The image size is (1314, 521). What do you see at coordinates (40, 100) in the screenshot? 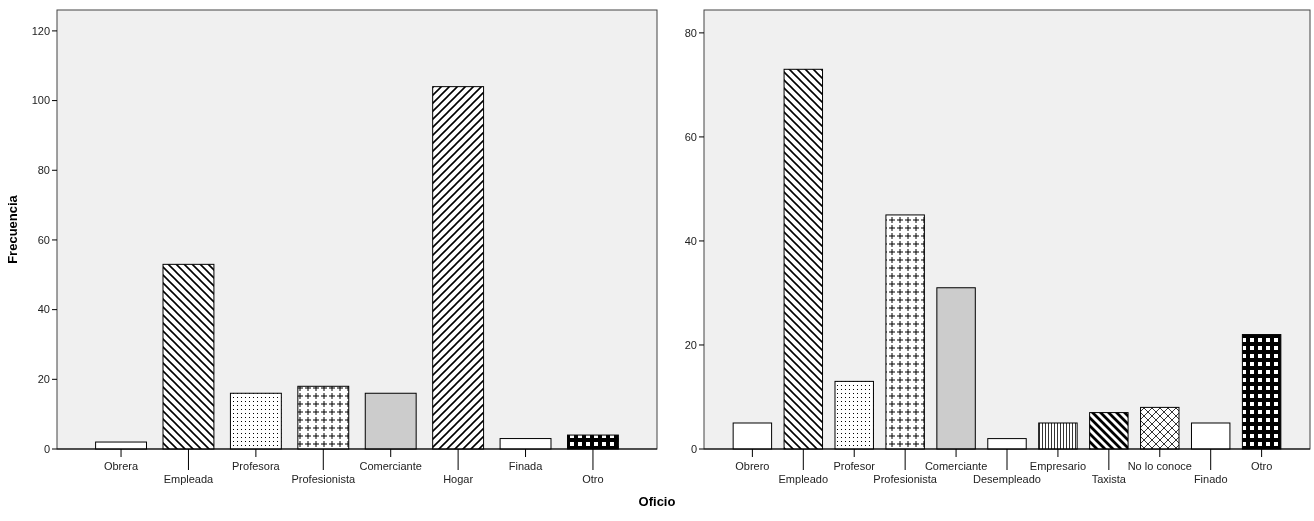
I see `y-tick-label: 100` at bounding box center [40, 100].